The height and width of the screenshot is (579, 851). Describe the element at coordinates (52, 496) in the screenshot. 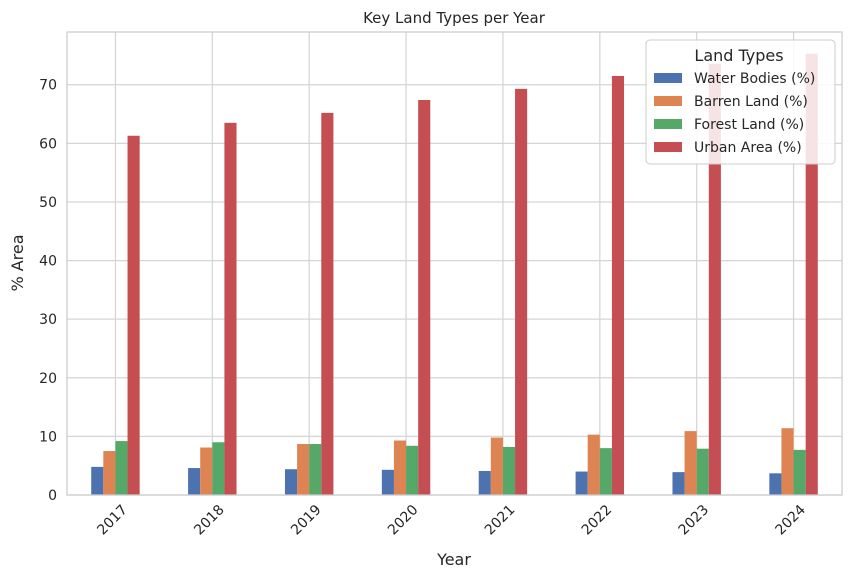

I see `y-tick-label: 0` at that location.